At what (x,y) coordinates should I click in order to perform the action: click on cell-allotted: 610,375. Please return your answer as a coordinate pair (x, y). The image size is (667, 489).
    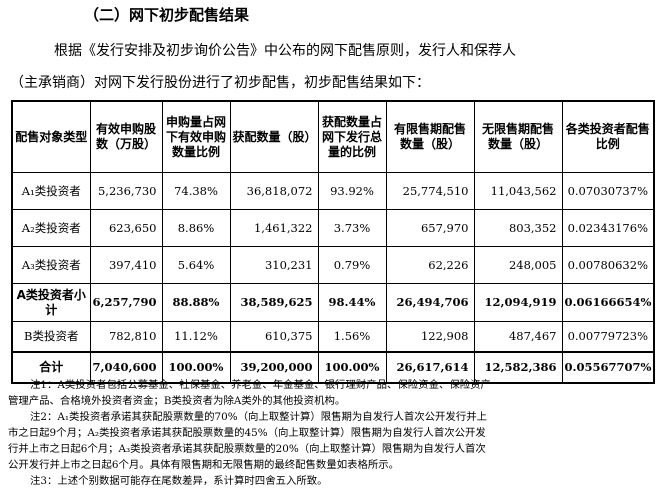
    Looking at the image, I should click on (274, 337).